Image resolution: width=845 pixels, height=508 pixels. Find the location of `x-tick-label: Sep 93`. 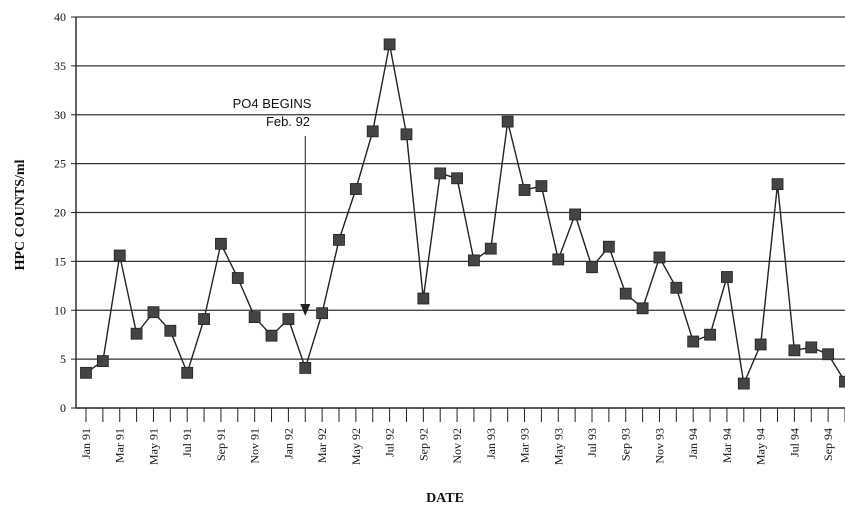

x-tick-label: Sep 93 is located at coordinates (626, 444).